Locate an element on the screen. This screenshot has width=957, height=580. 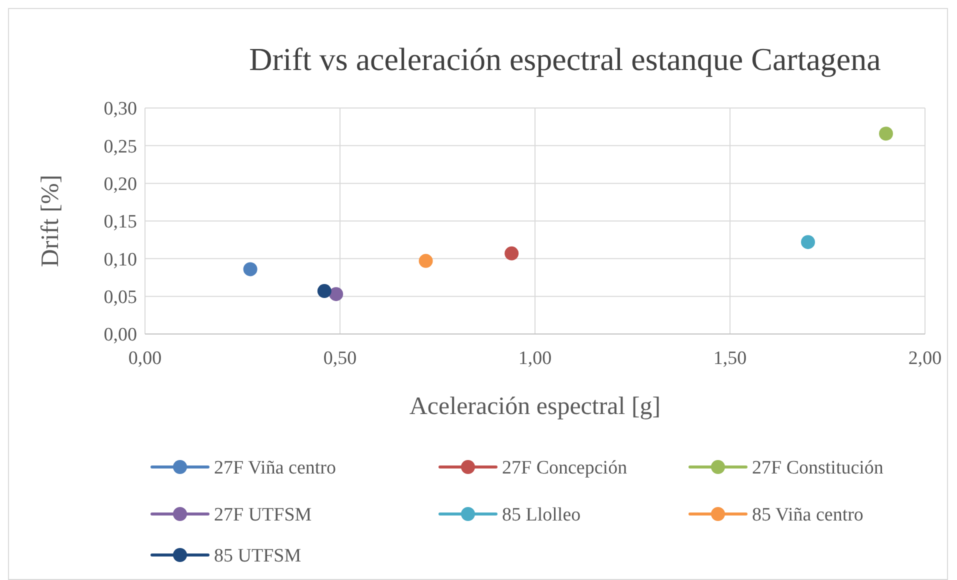
y-tick-label: 0,00 is located at coordinates (120, 335).